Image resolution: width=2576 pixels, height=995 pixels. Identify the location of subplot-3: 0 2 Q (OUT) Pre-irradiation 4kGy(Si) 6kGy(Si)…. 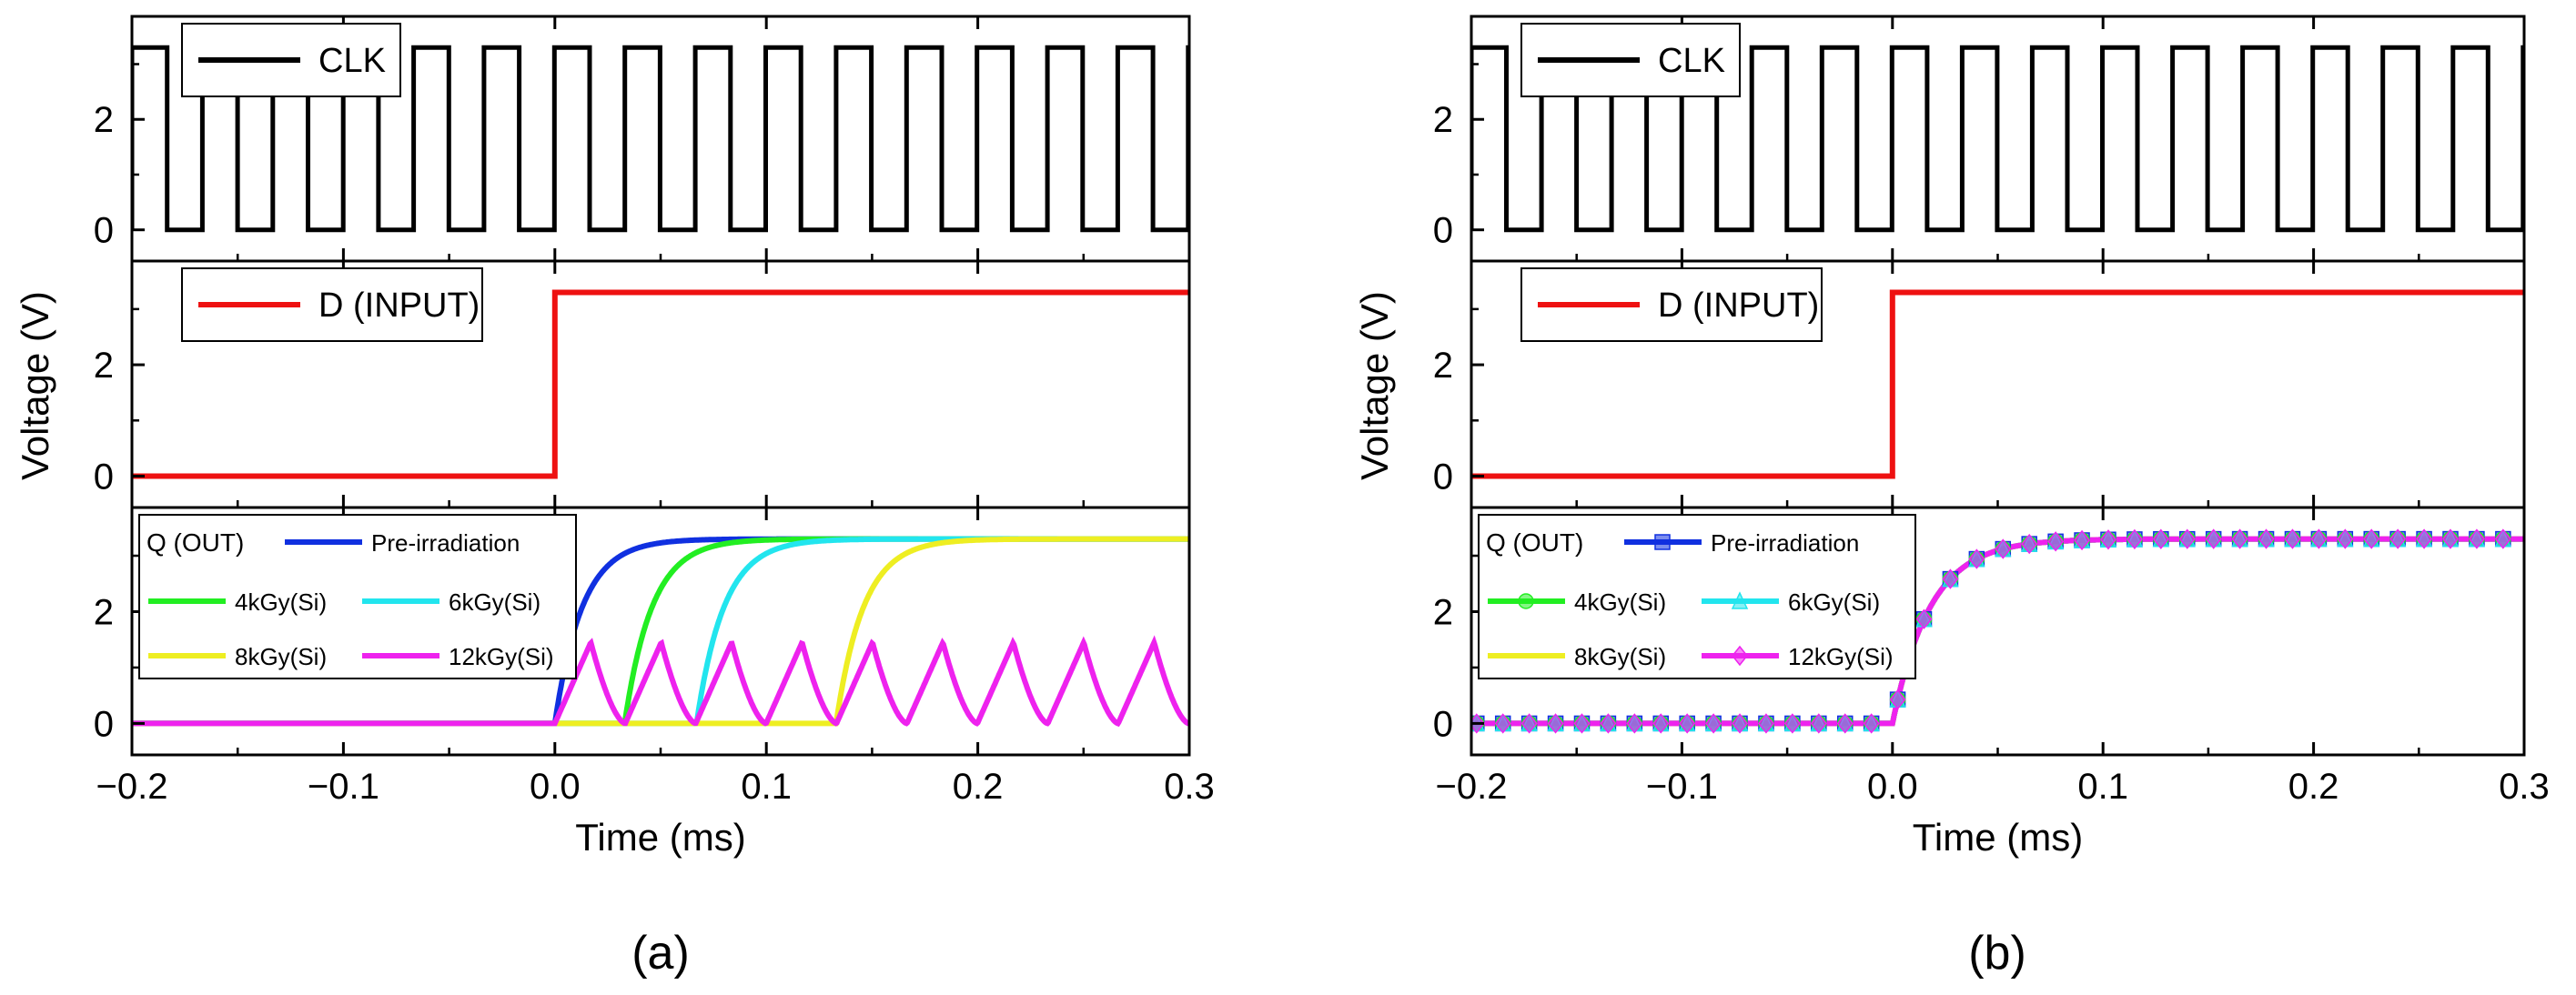
(642, 631).